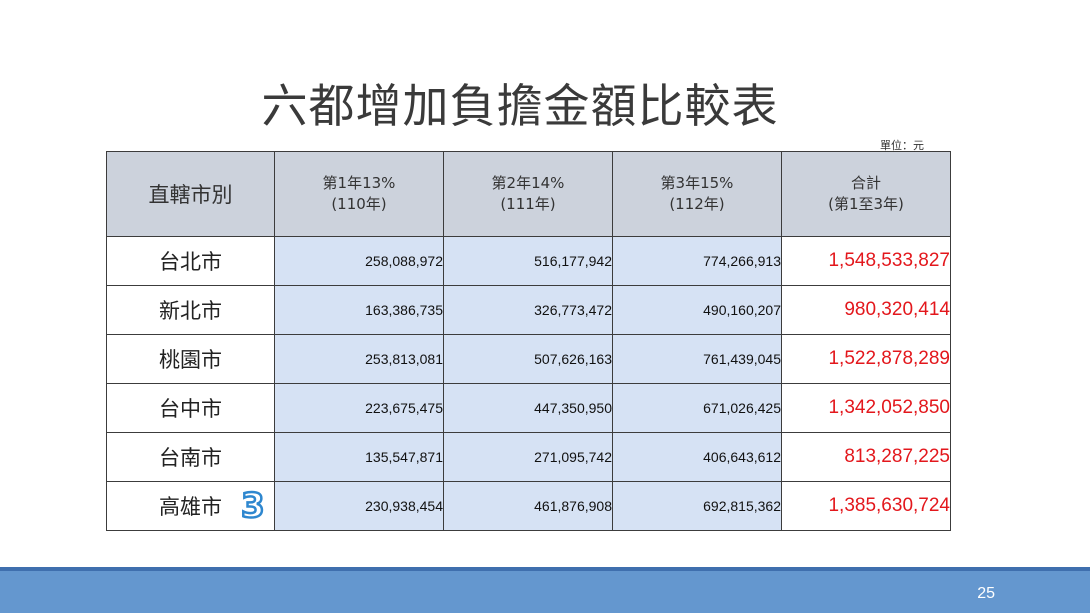 The width and height of the screenshot is (1090, 613). I want to click on year3-amount: 774,266,913, so click(697, 261).